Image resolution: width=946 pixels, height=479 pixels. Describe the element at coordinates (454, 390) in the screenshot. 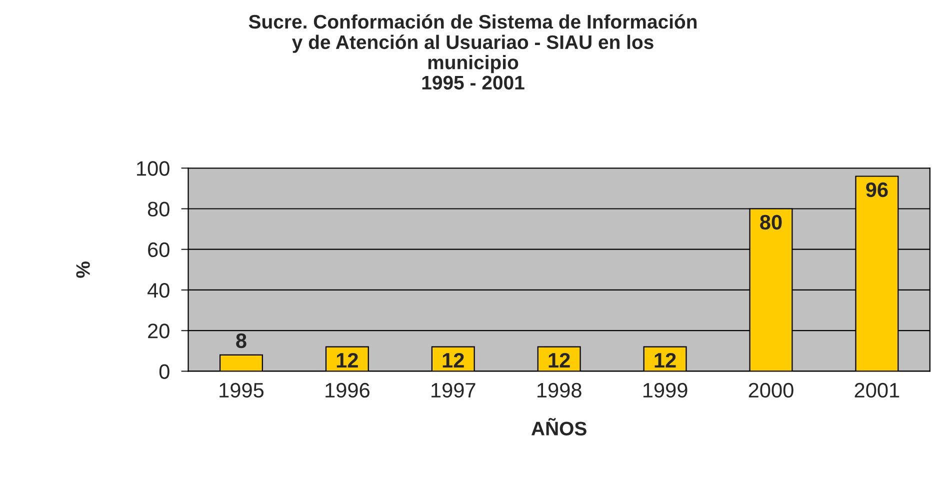

I see `x-tick-label: 1997` at that location.